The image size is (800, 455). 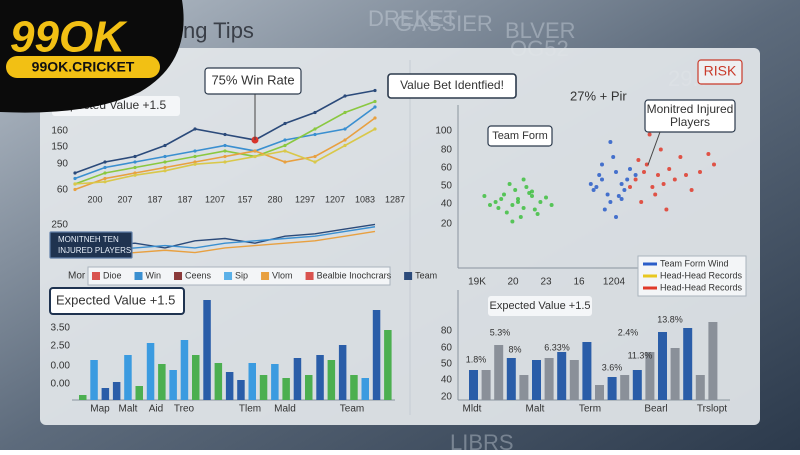 What do you see at coordinates (365, 199) in the screenshot?
I see `x-tick-label: 1083` at bounding box center [365, 199].